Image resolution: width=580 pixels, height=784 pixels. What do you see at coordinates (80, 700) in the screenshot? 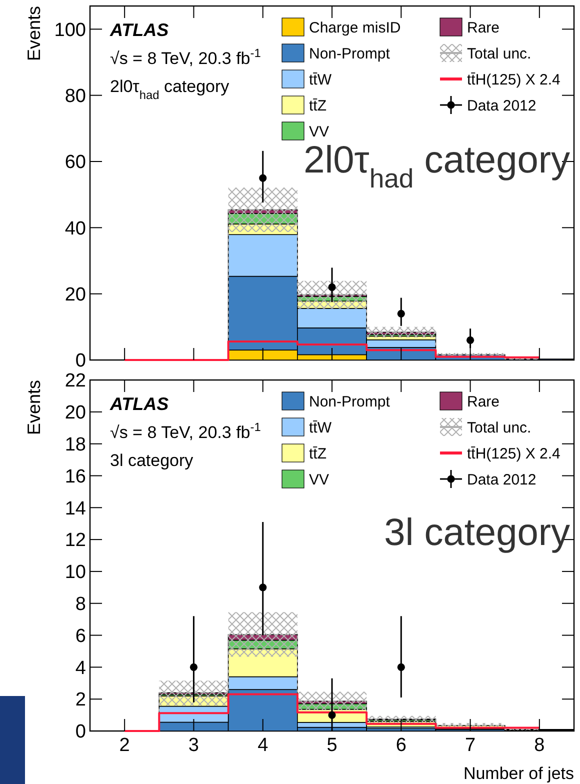
I see `y-tick-label: 2` at bounding box center [80, 700].